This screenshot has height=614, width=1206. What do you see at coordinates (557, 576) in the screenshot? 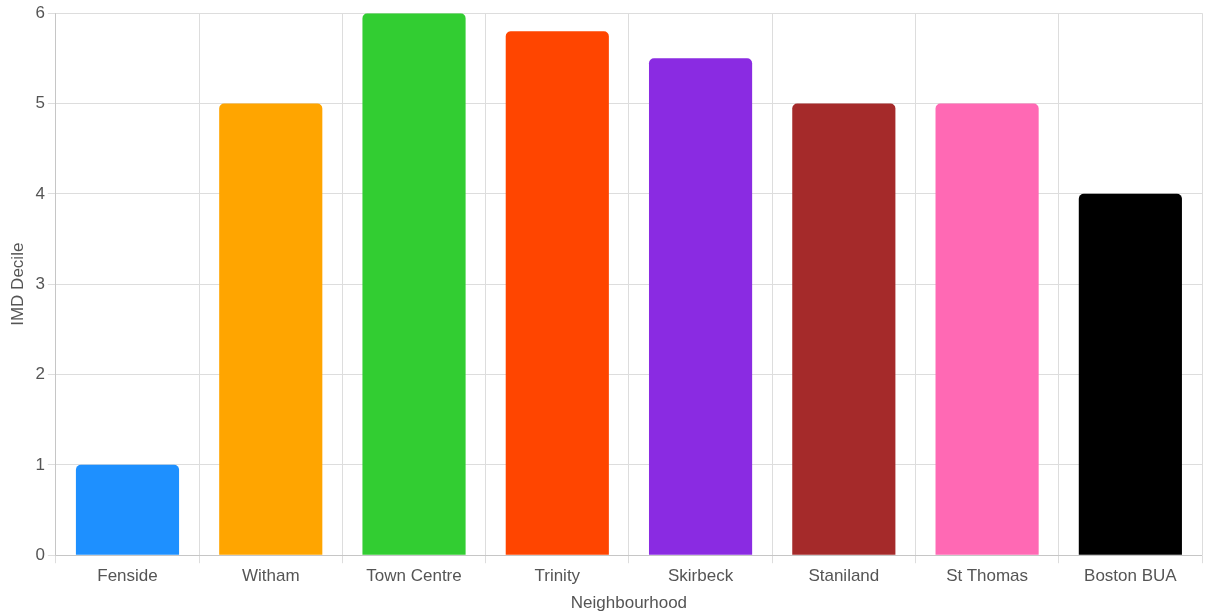
I see `x-tick-label: Trinity` at bounding box center [557, 576].